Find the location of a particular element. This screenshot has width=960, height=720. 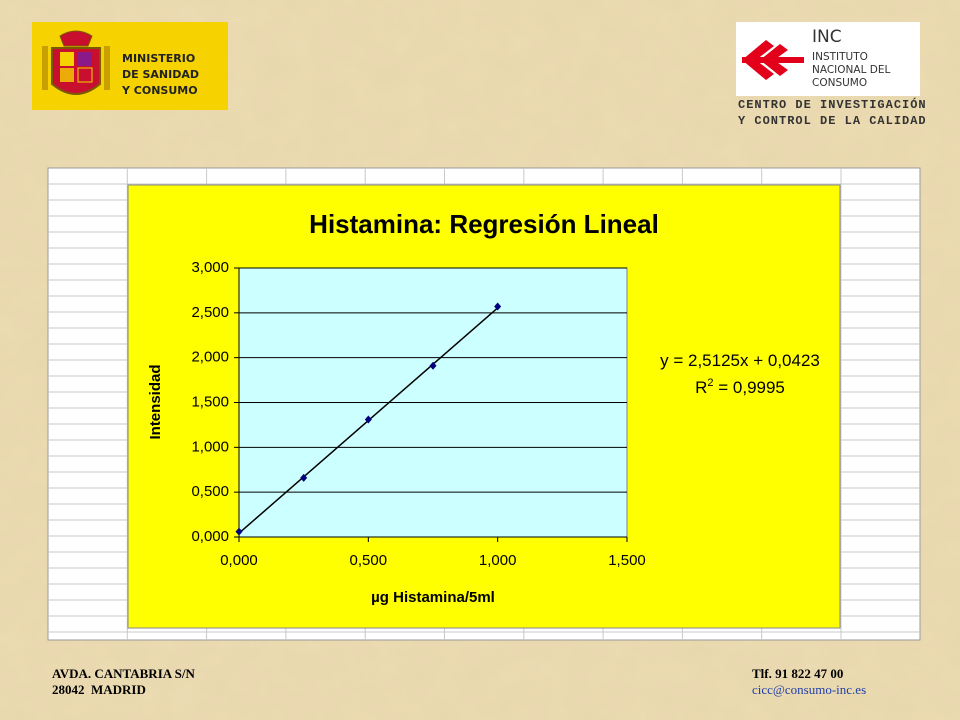

y-tick-label: 0,500 is located at coordinates (210, 491).